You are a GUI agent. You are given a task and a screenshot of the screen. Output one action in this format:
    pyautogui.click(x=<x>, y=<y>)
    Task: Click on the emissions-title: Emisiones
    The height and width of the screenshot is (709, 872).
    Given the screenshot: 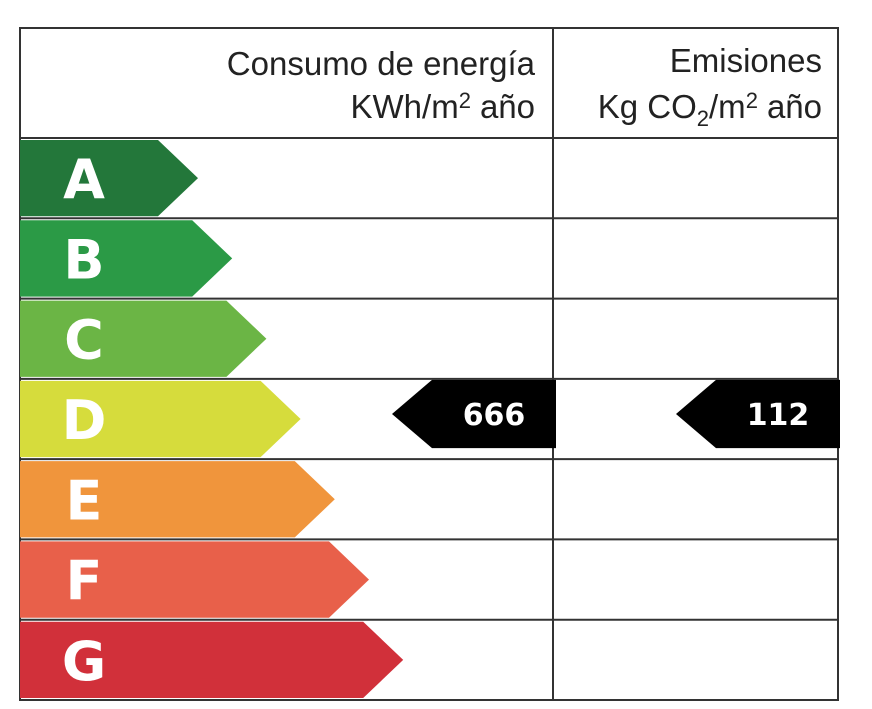 What is the action you would take?
    pyautogui.click(x=746, y=60)
    